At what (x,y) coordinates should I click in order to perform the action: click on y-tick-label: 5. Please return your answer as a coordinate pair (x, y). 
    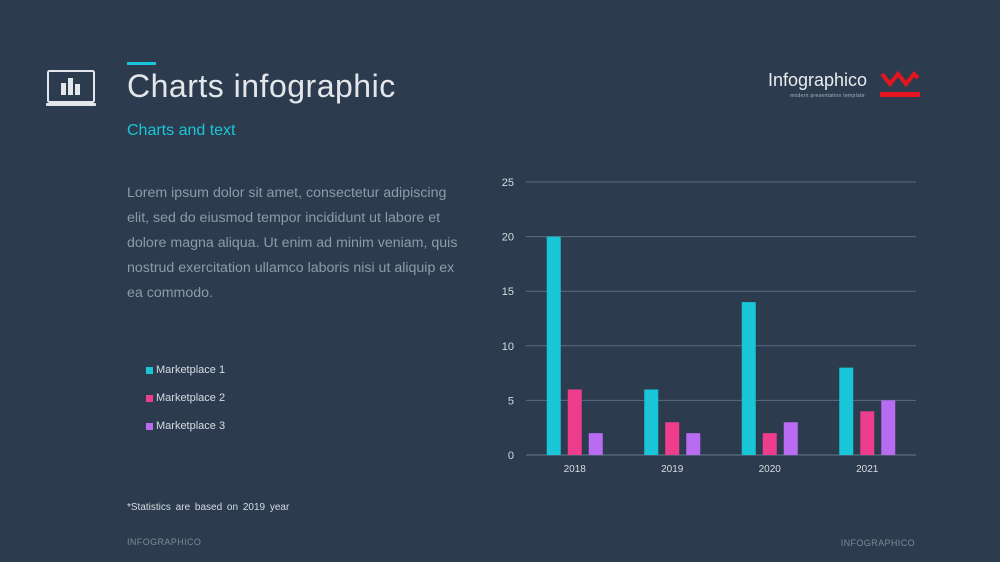
    Looking at the image, I should click on (511, 401).